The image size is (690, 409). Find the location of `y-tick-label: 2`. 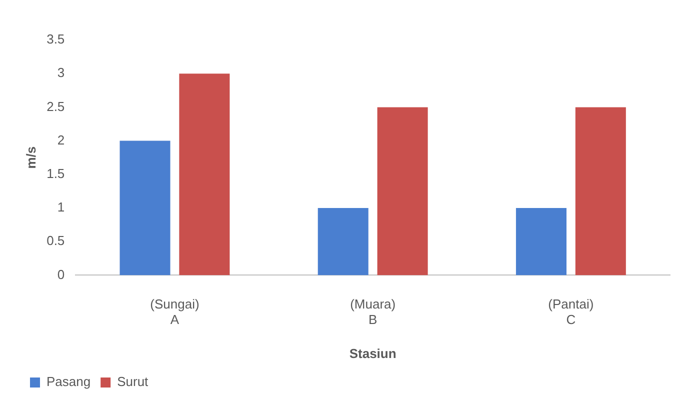

y-tick-label: 2 is located at coordinates (61, 140).